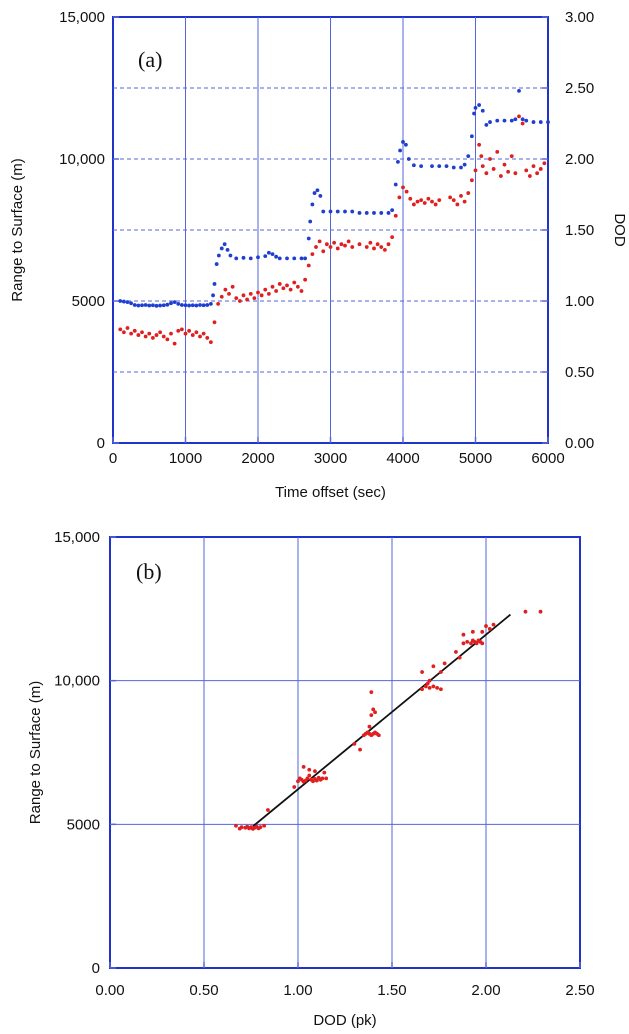 This screenshot has width=629, height=1034. What do you see at coordinates (109, 990) in the screenshot?
I see `x-tick-label: 0.00` at bounding box center [109, 990].